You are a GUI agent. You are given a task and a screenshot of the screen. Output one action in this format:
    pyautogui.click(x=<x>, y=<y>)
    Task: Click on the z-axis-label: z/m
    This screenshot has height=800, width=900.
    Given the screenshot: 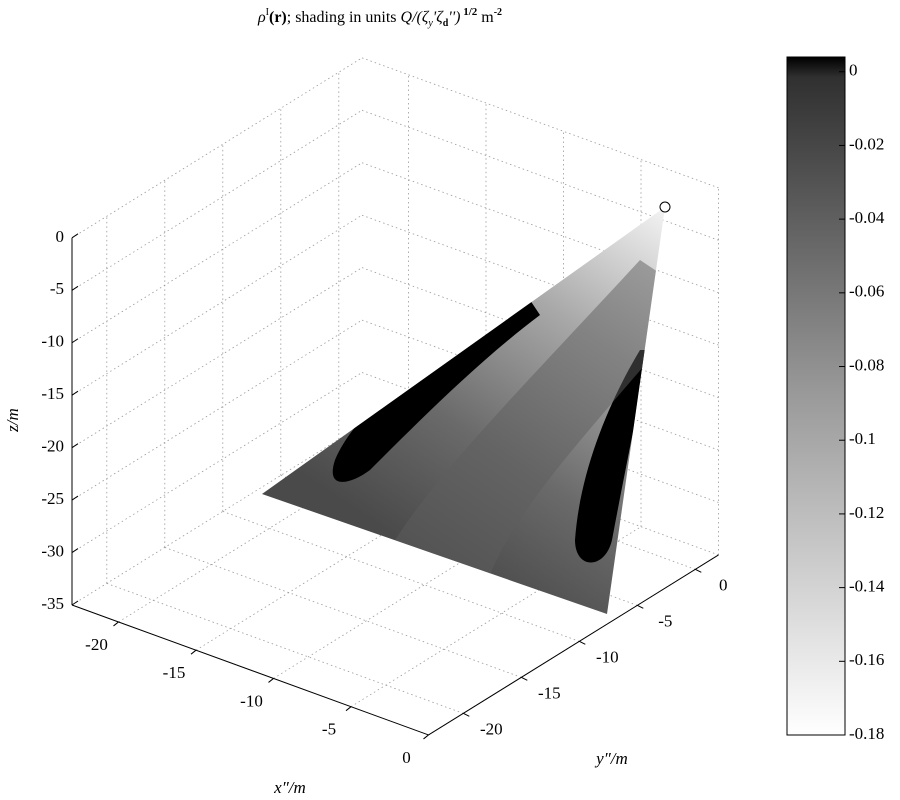 What is the action you would take?
    pyautogui.click(x=12, y=420)
    